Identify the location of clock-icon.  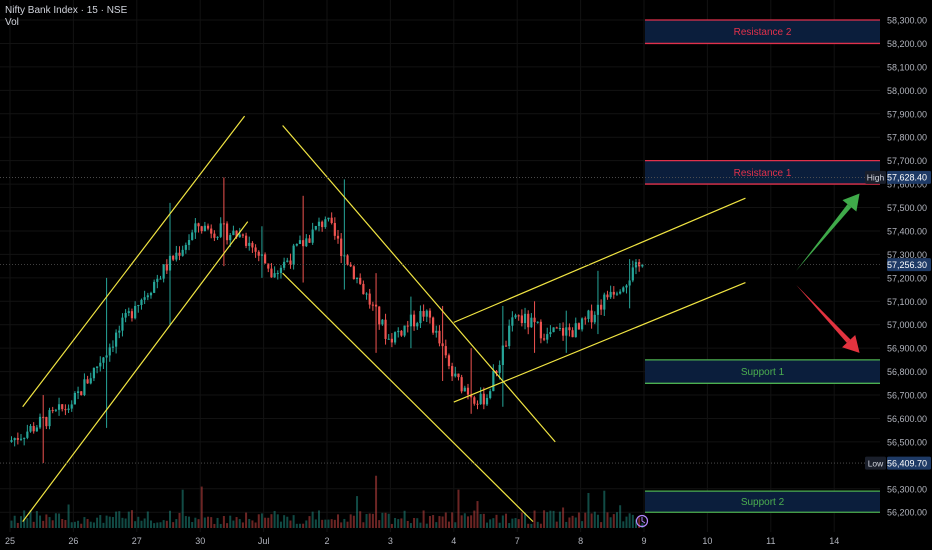
(642, 521).